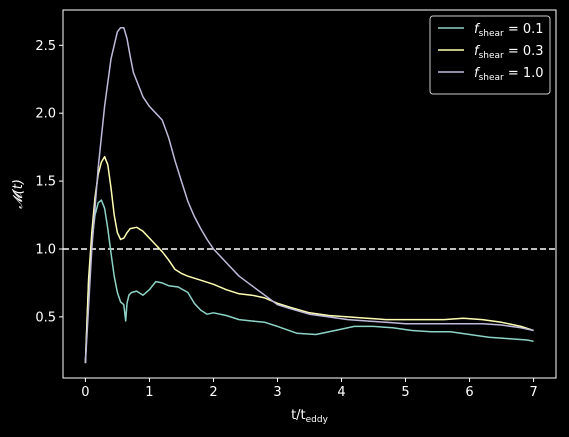 The width and height of the screenshot is (569, 437). I want to click on y-axis-label: 𝓜(t), so click(18, 194).